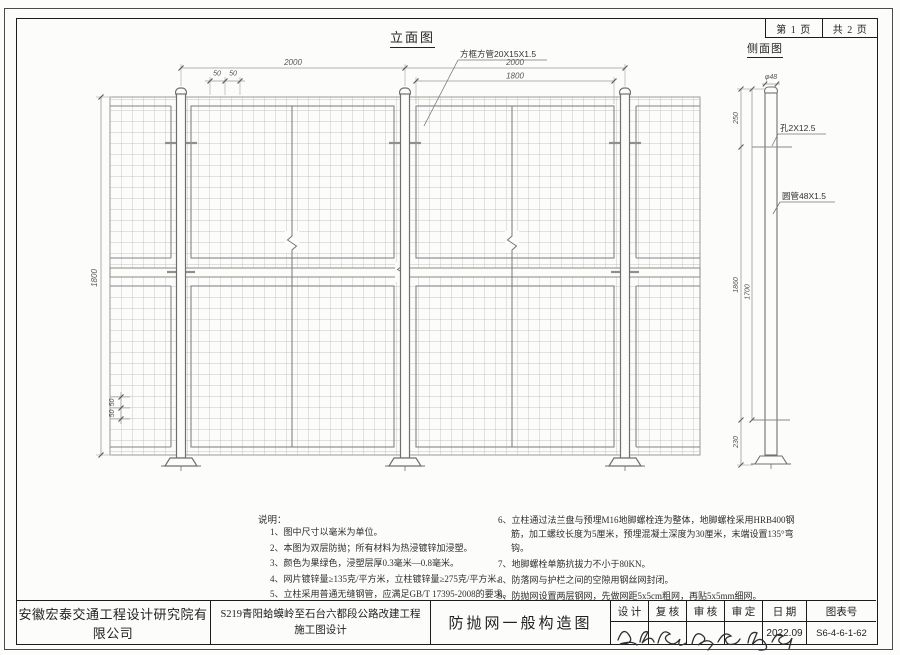 Image resolution: width=900 pixels, height=655 pixels. What do you see at coordinates (705, 611) in the screenshot?
I see `col-header: 审 核` at bounding box center [705, 611].